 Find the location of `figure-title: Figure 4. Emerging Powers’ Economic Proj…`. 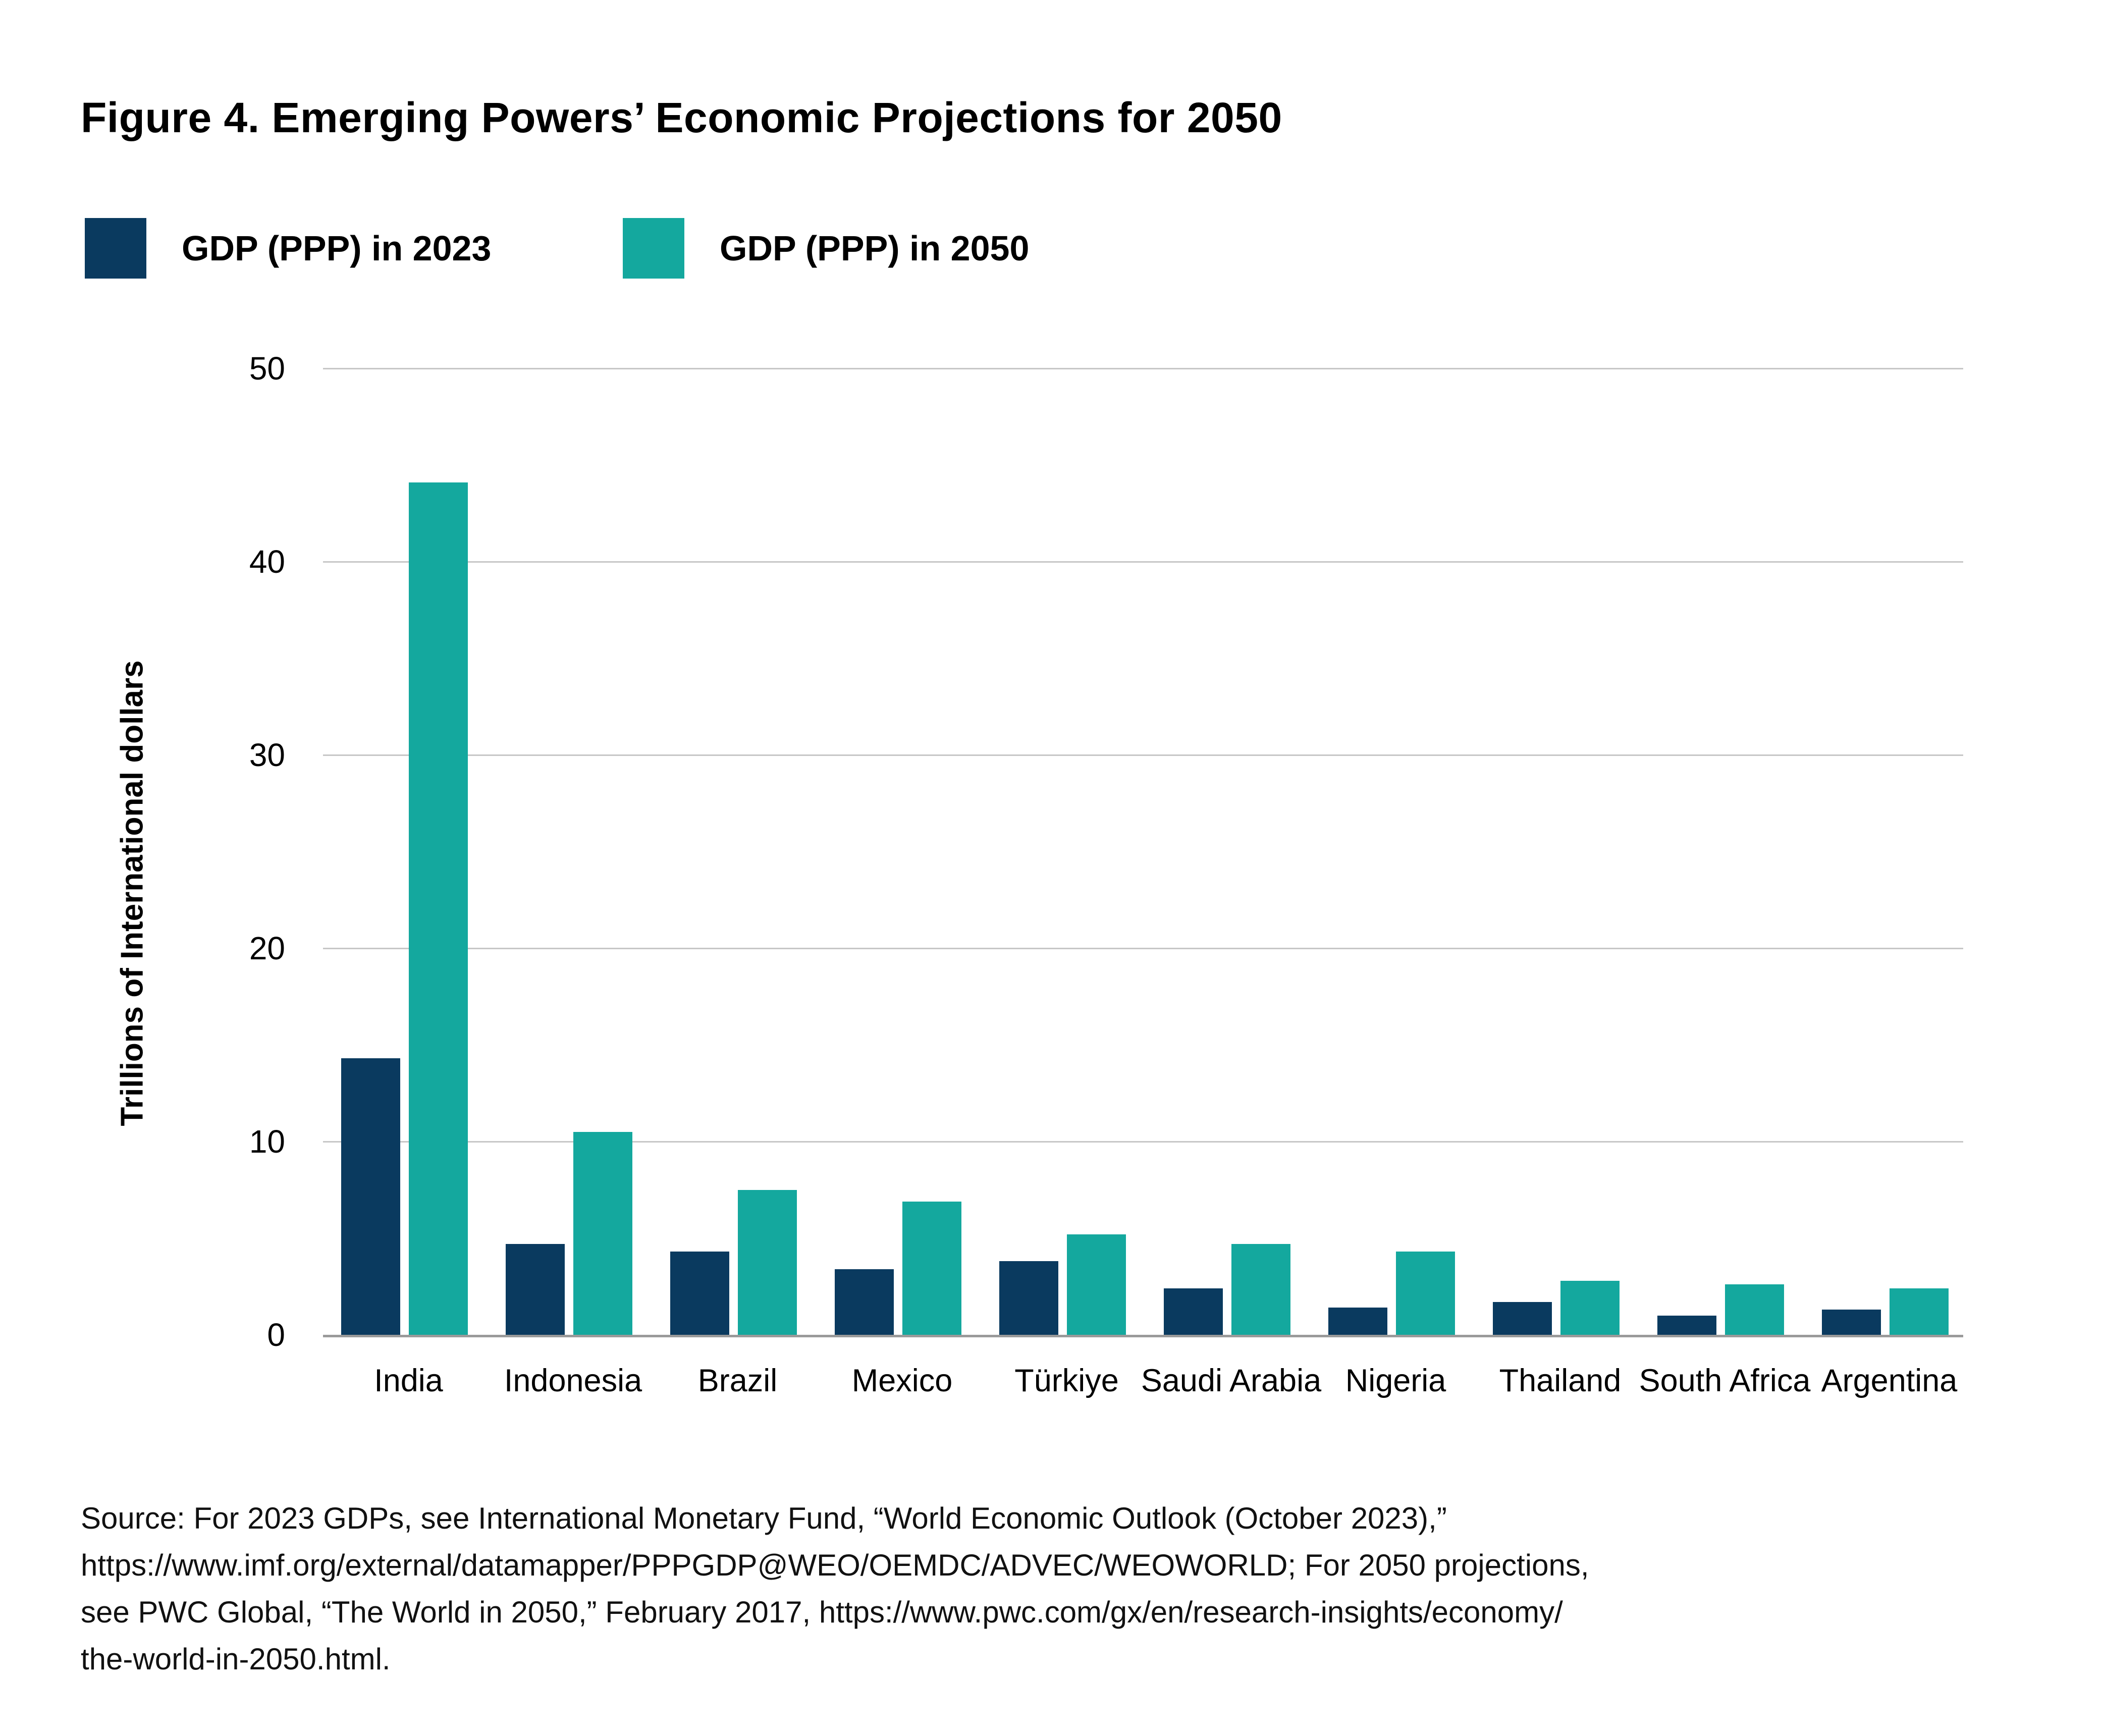

figure-title: Figure 4. Emerging Powers’ Economic Proj… is located at coordinates (681, 117).